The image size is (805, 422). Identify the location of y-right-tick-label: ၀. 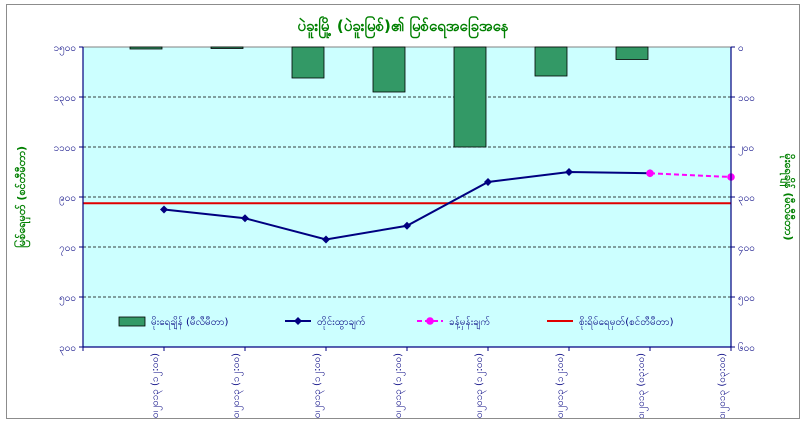
(741, 48).